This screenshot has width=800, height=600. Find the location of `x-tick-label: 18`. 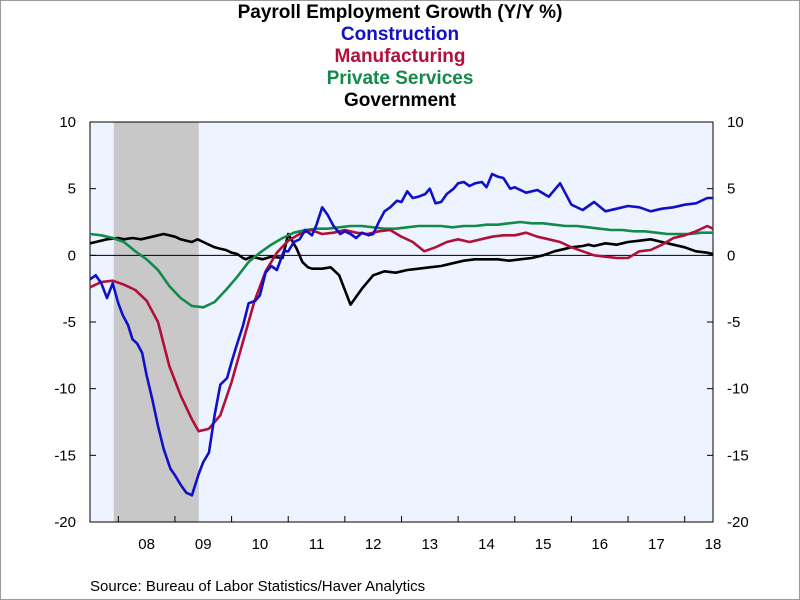

x-tick-label: 18 is located at coordinates (713, 544).